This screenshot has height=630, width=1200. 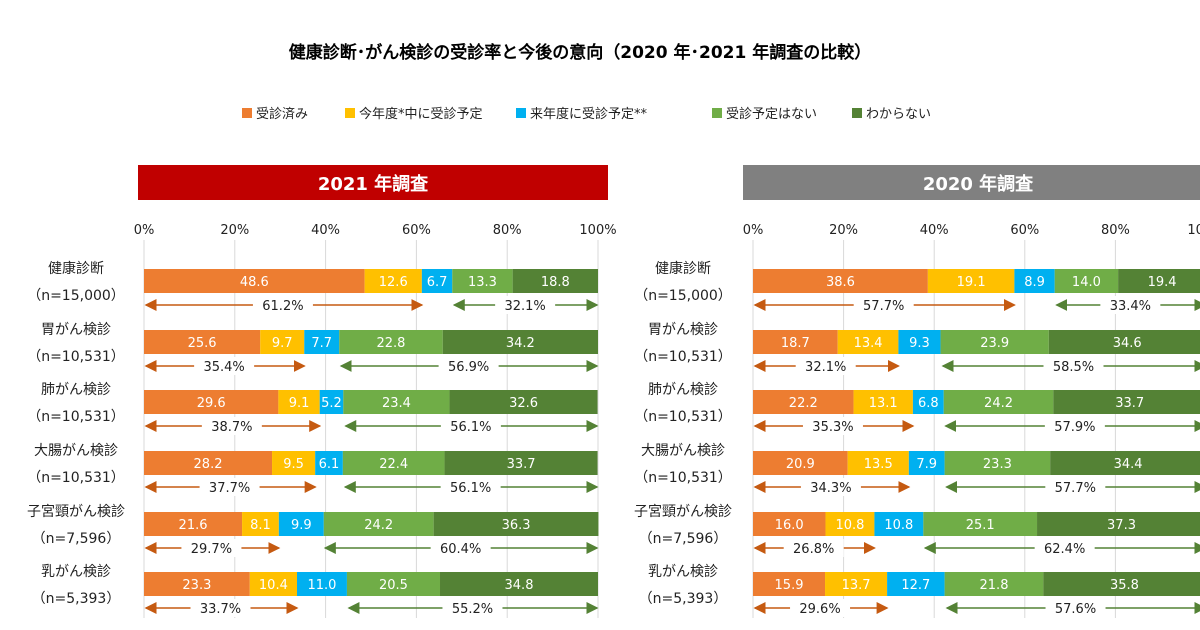 I want to click on left-total-label: 38.7%, so click(x=231, y=427).